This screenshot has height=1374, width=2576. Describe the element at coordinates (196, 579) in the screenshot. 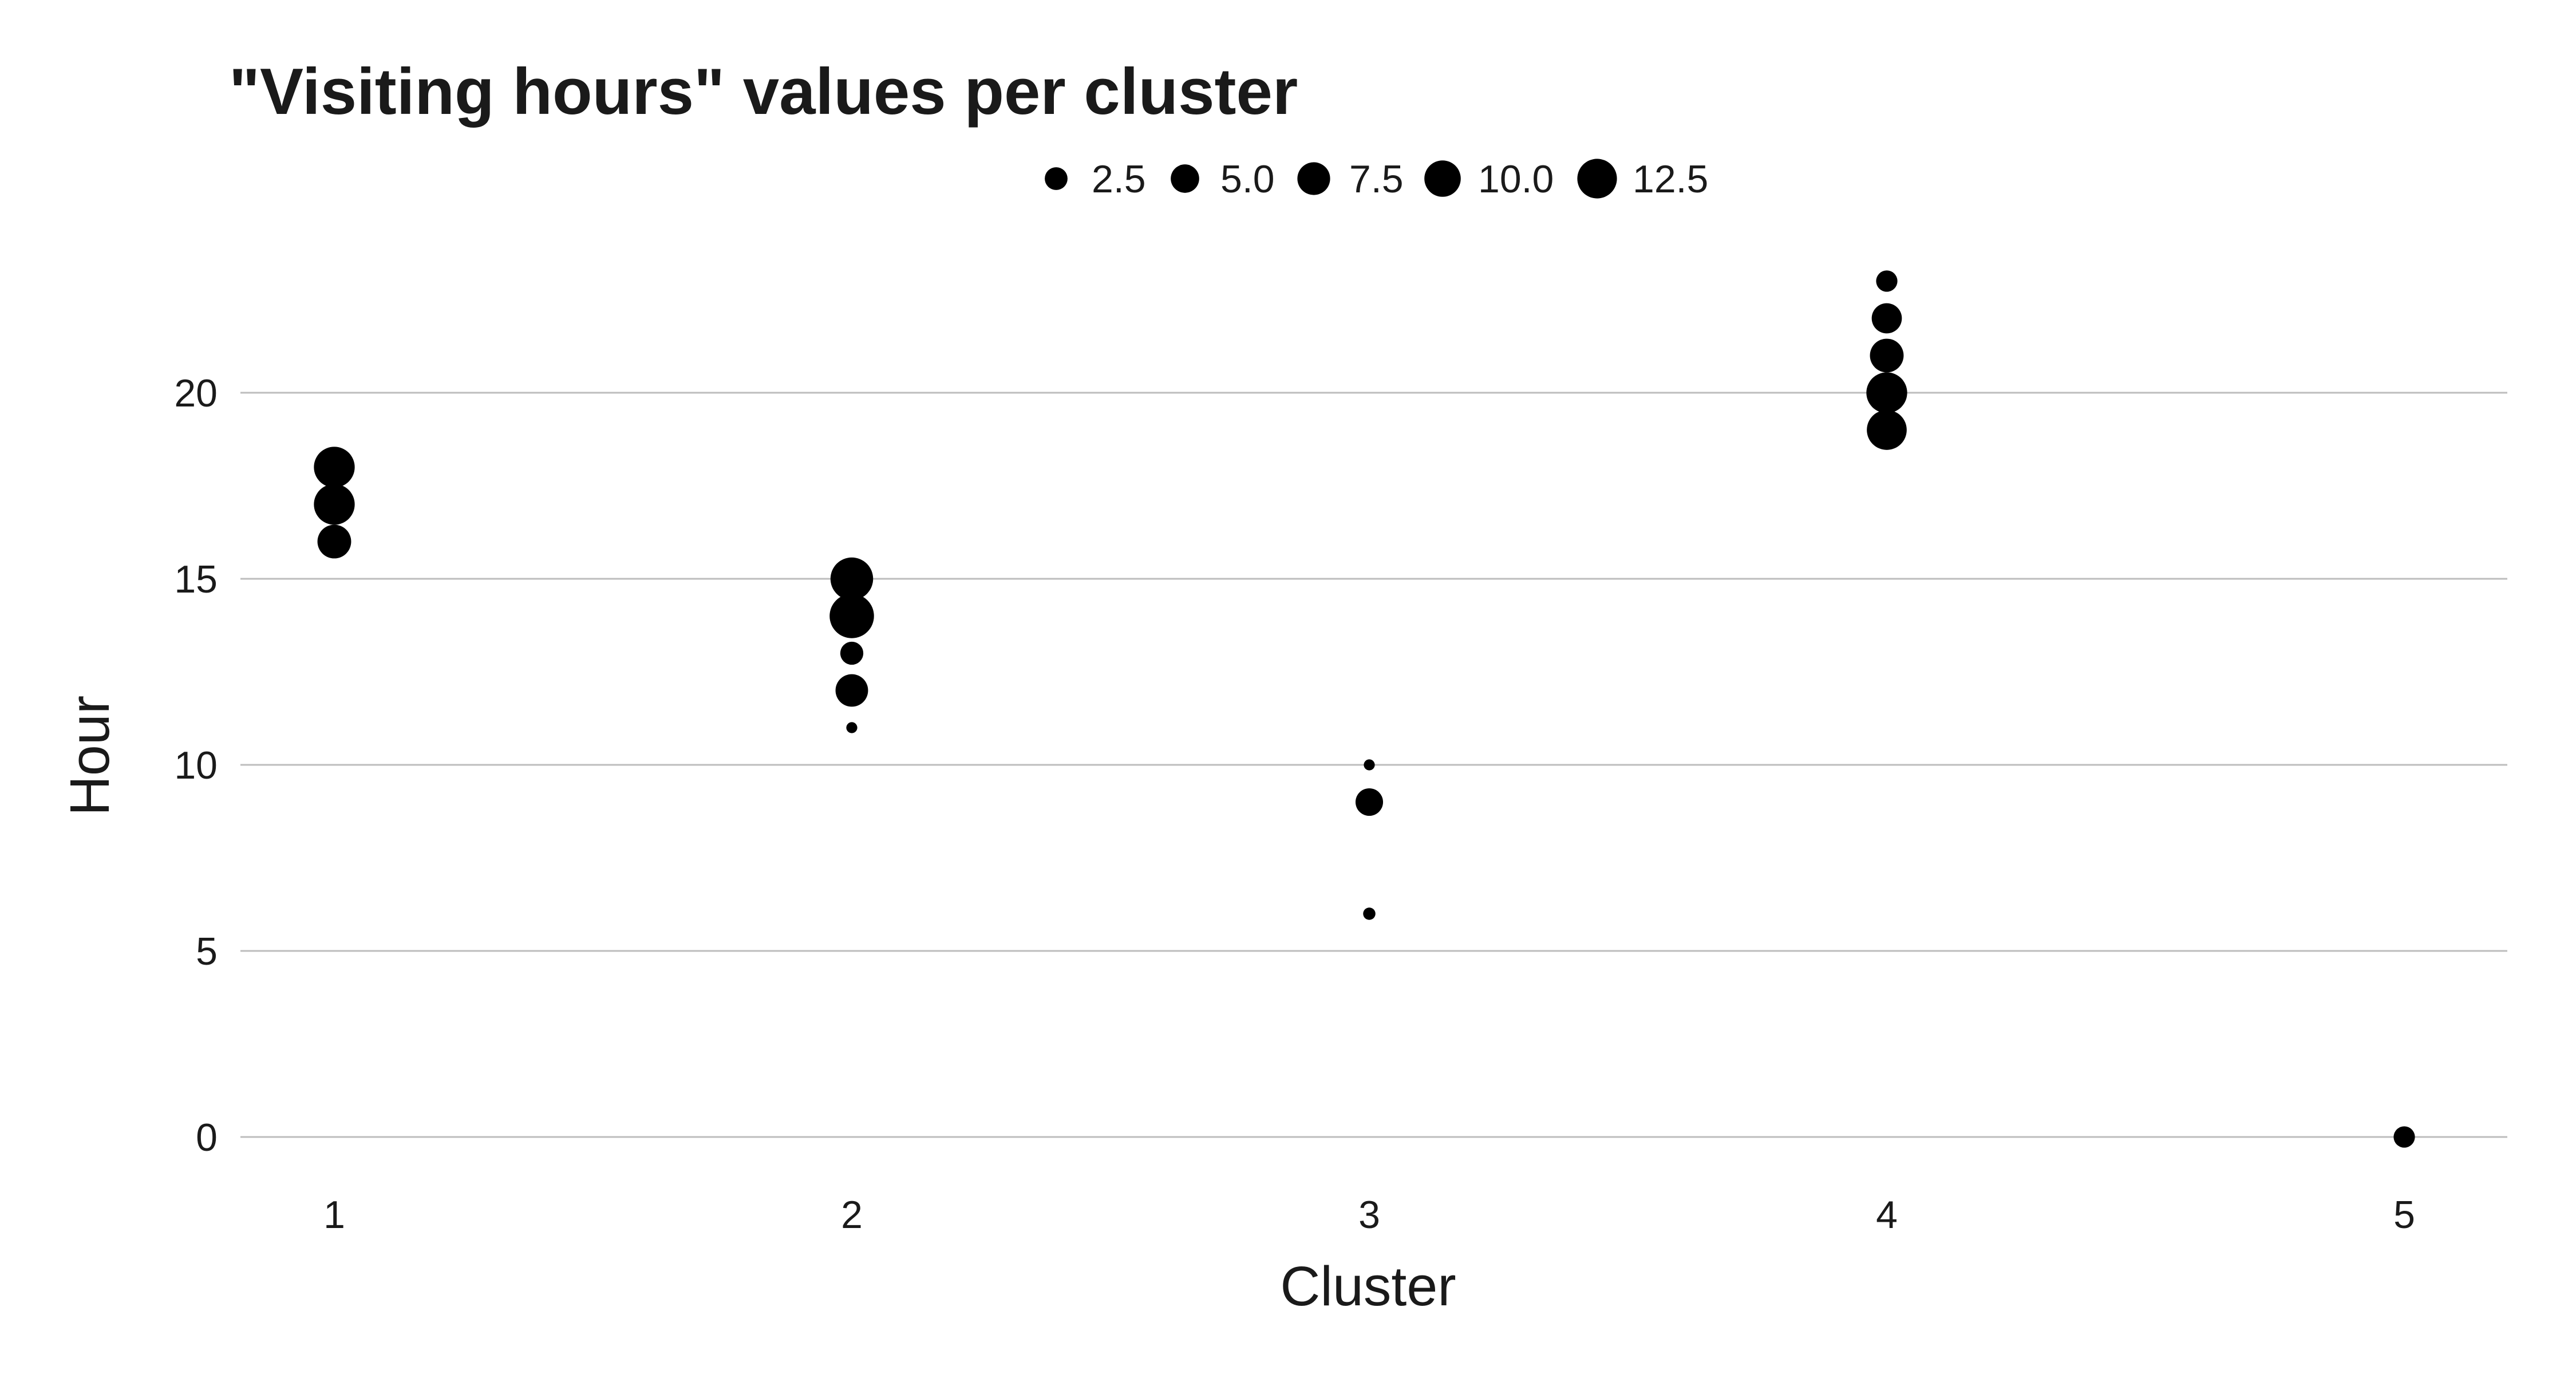

I see `y-tick-label: 15` at that location.